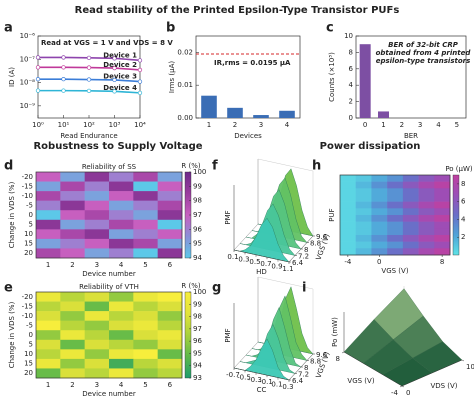 The height and width of the screenshot is (400, 474). Describe the element at coordinates (170, 385) in the screenshot. I see `x-tick-label: 6` at that location.